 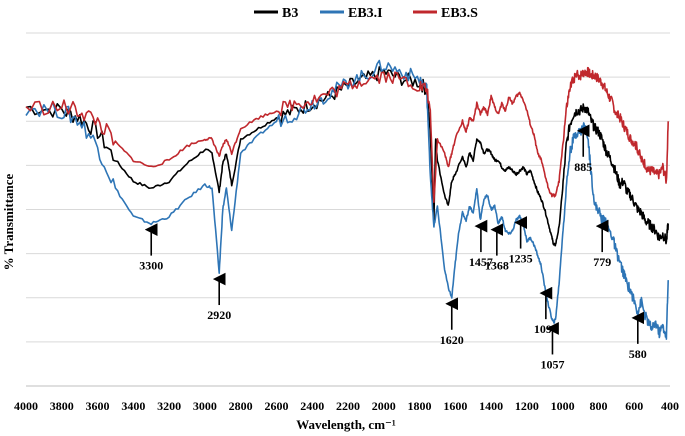 What do you see at coordinates (455, 406) in the screenshot?
I see `x-tick-label: 1600` at bounding box center [455, 406].